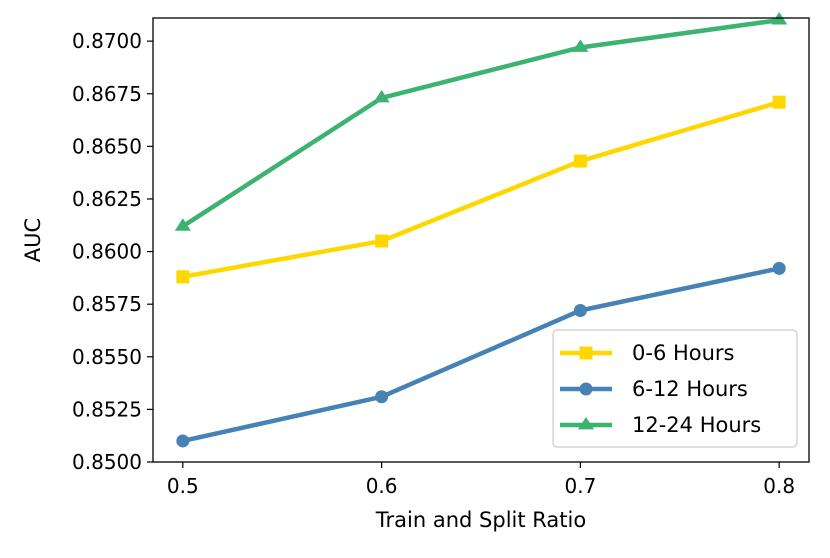  I want to click on legend-label: 0-6 Hours, so click(683, 353).